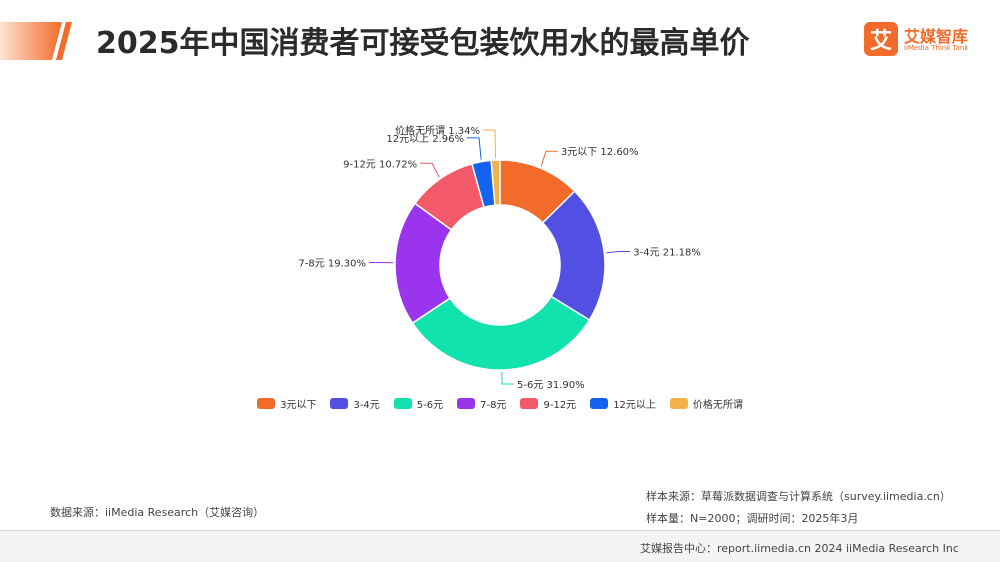 The height and width of the screenshot is (562, 1000). Describe the element at coordinates (493, 405) in the screenshot. I see `legend-label-3: 7-8元` at that location.